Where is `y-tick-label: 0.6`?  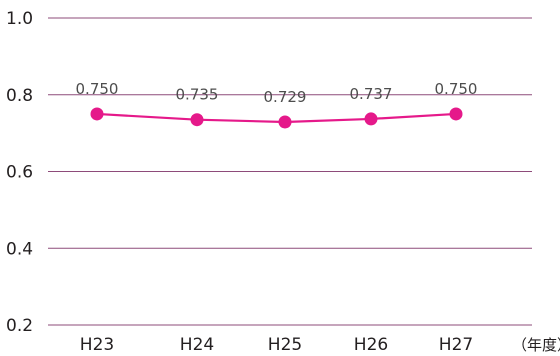 y-tick-label: 0.6 is located at coordinates (19, 173).